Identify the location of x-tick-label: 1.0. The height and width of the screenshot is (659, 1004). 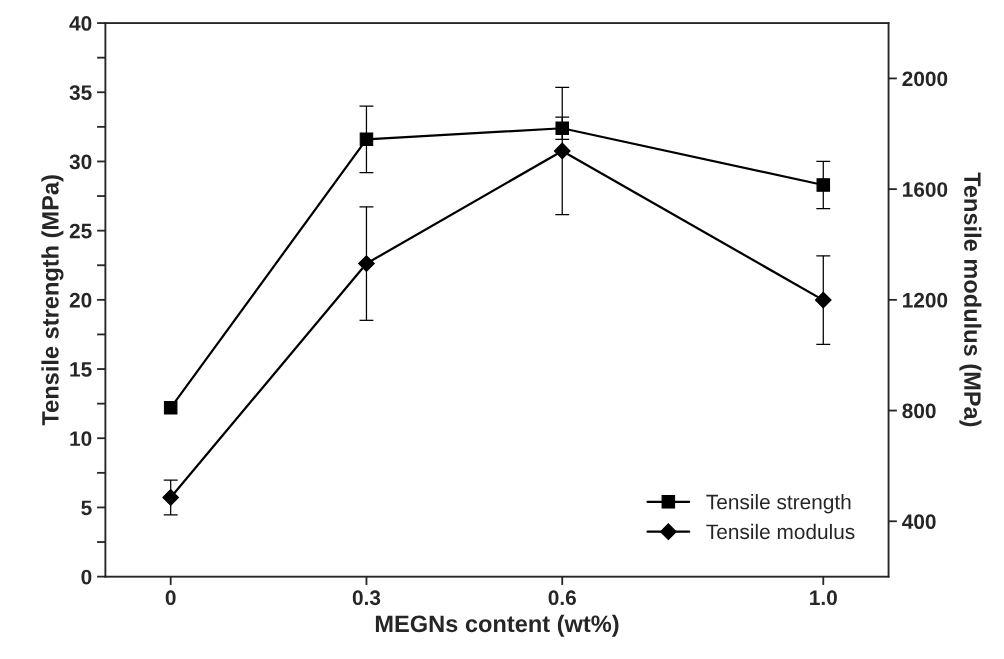
(823, 598).